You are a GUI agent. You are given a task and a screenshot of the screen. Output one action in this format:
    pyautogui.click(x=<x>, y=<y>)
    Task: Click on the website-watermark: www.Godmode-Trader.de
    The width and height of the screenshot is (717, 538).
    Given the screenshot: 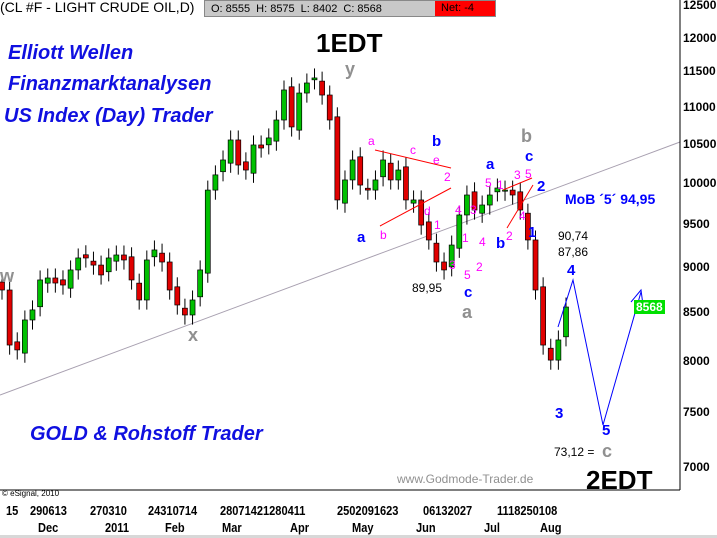 What is the action you would take?
    pyautogui.click(x=465, y=479)
    